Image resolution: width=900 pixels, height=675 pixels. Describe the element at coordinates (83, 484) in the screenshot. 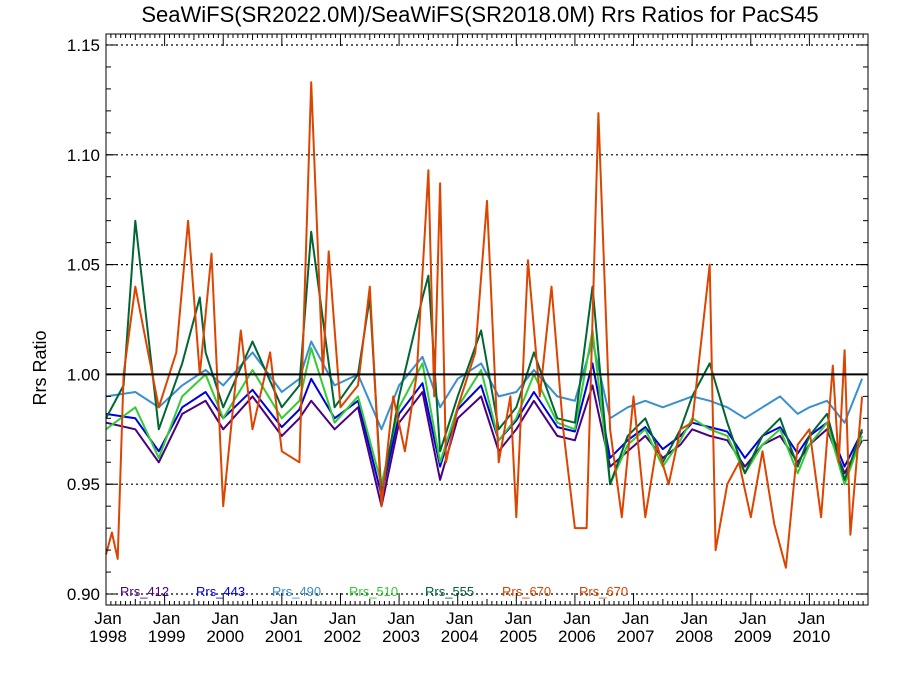

I see `y-tick-label: 0.95` at that location.